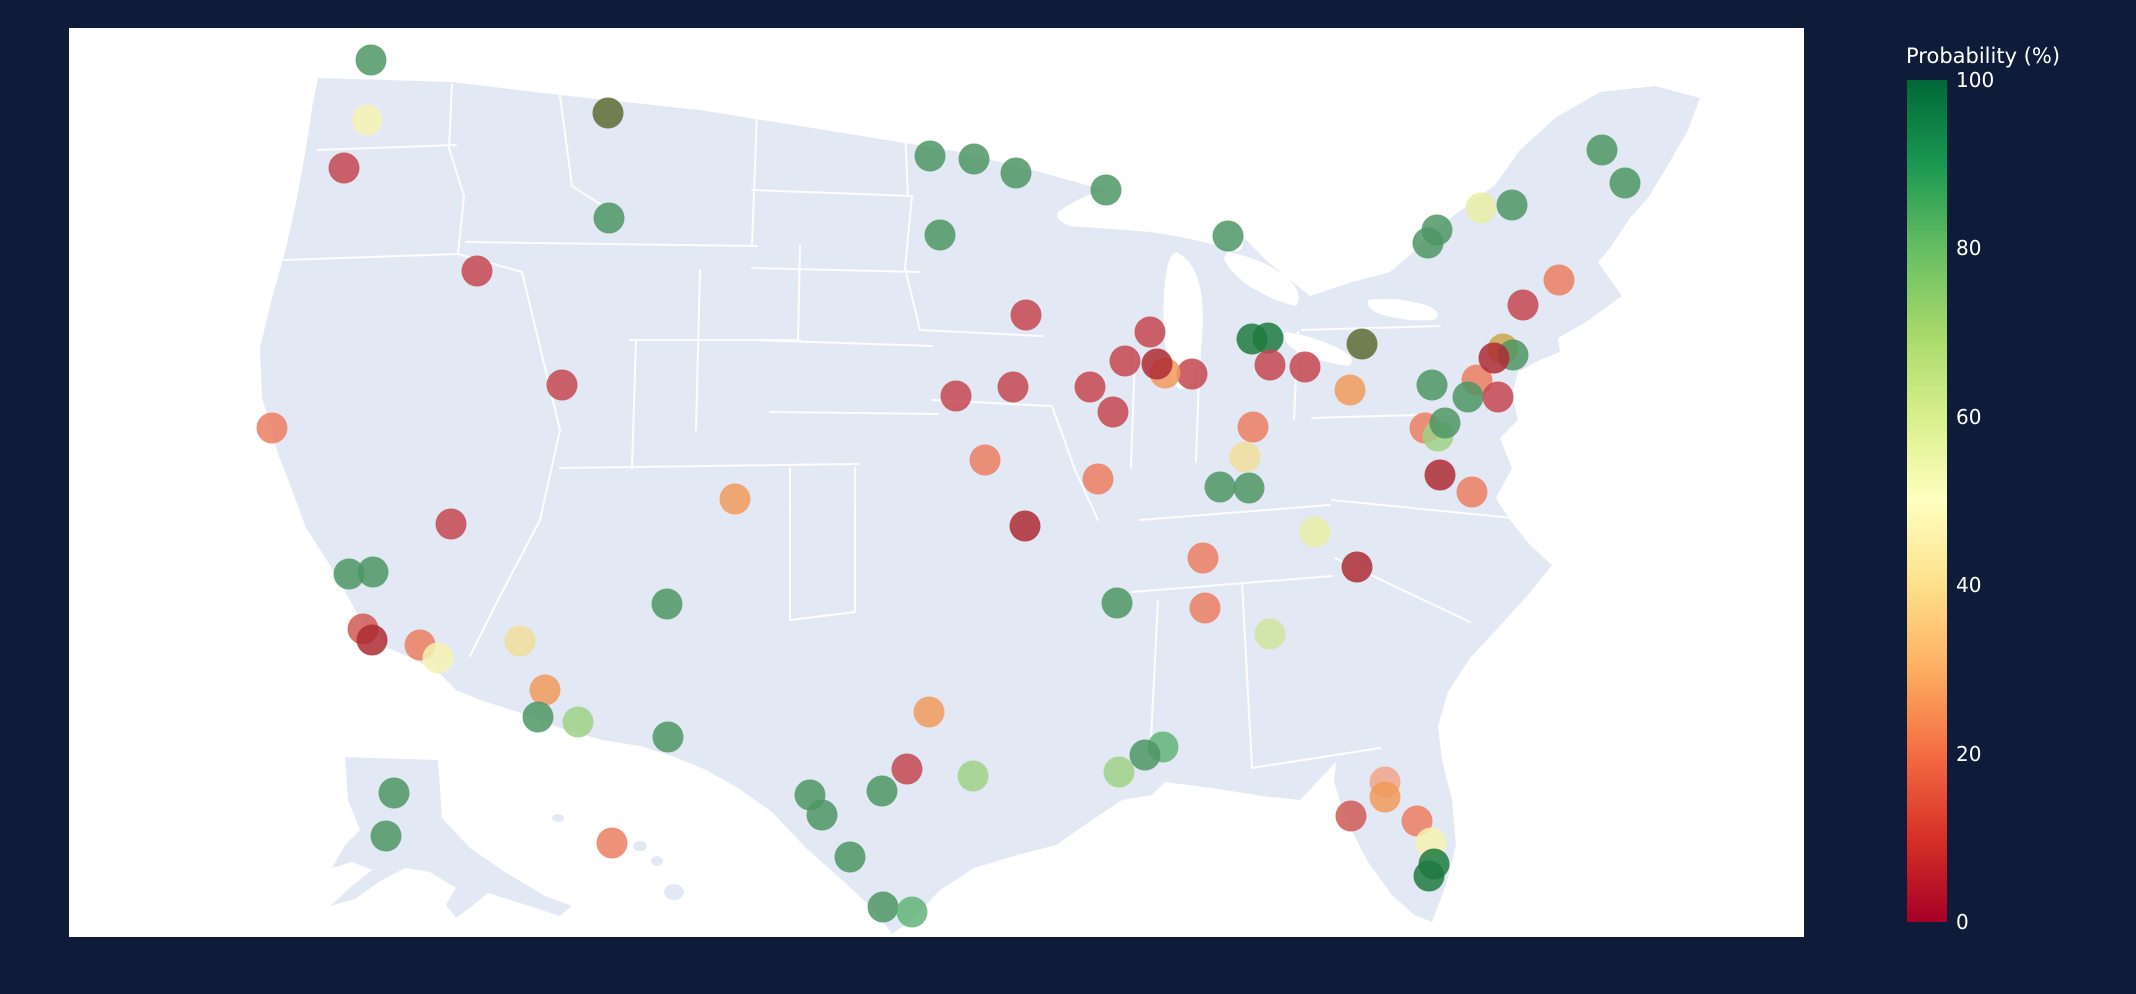 This screenshot has height=994, width=2136. What do you see at coordinates (451, 837) in the screenshot?
I see `alaska-landmass` at bounding box center [451, 837].